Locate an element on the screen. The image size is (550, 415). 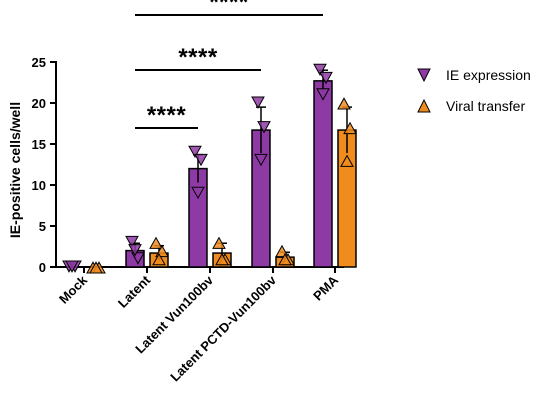
x-tick-label: PMA is located at coordinates (325, 287).